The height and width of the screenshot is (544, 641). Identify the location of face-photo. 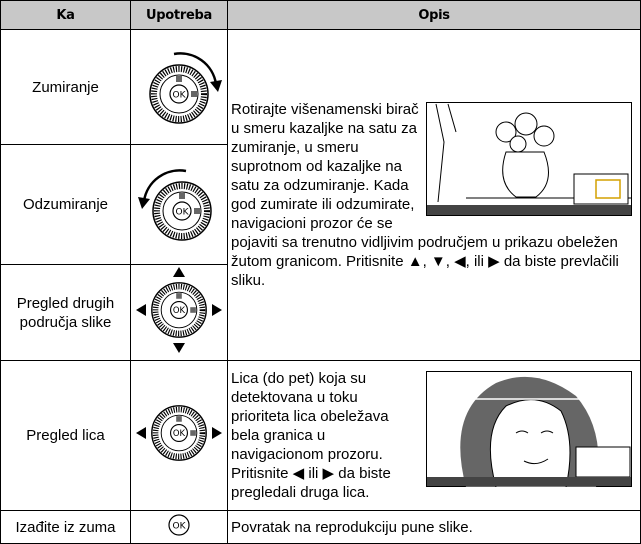
(529, 429).